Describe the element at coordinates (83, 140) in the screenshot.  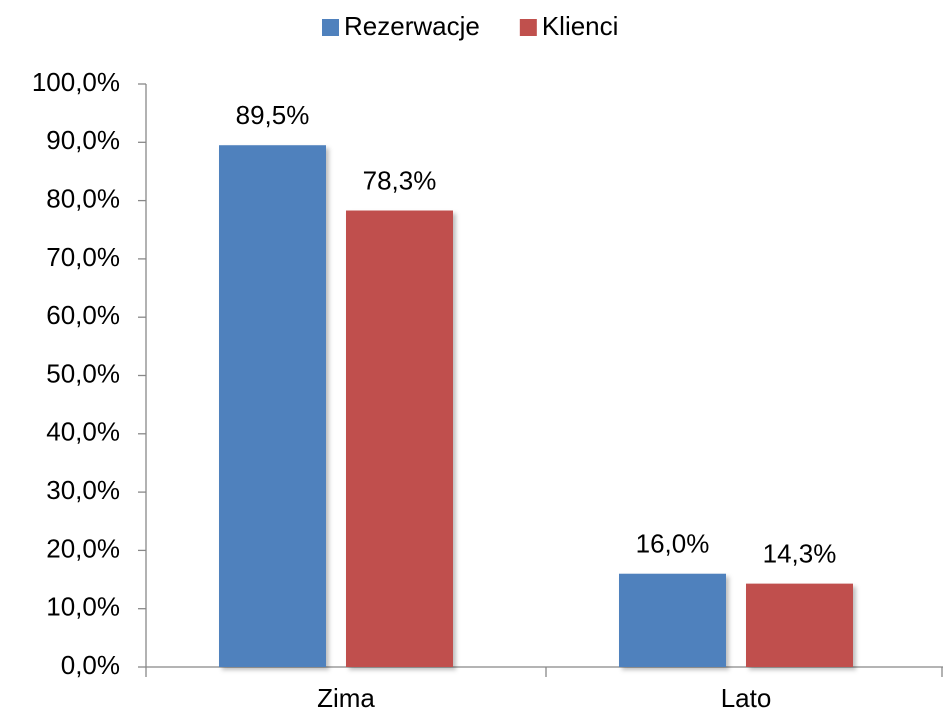
I see `y-tick-label: 90,0%` at that location.